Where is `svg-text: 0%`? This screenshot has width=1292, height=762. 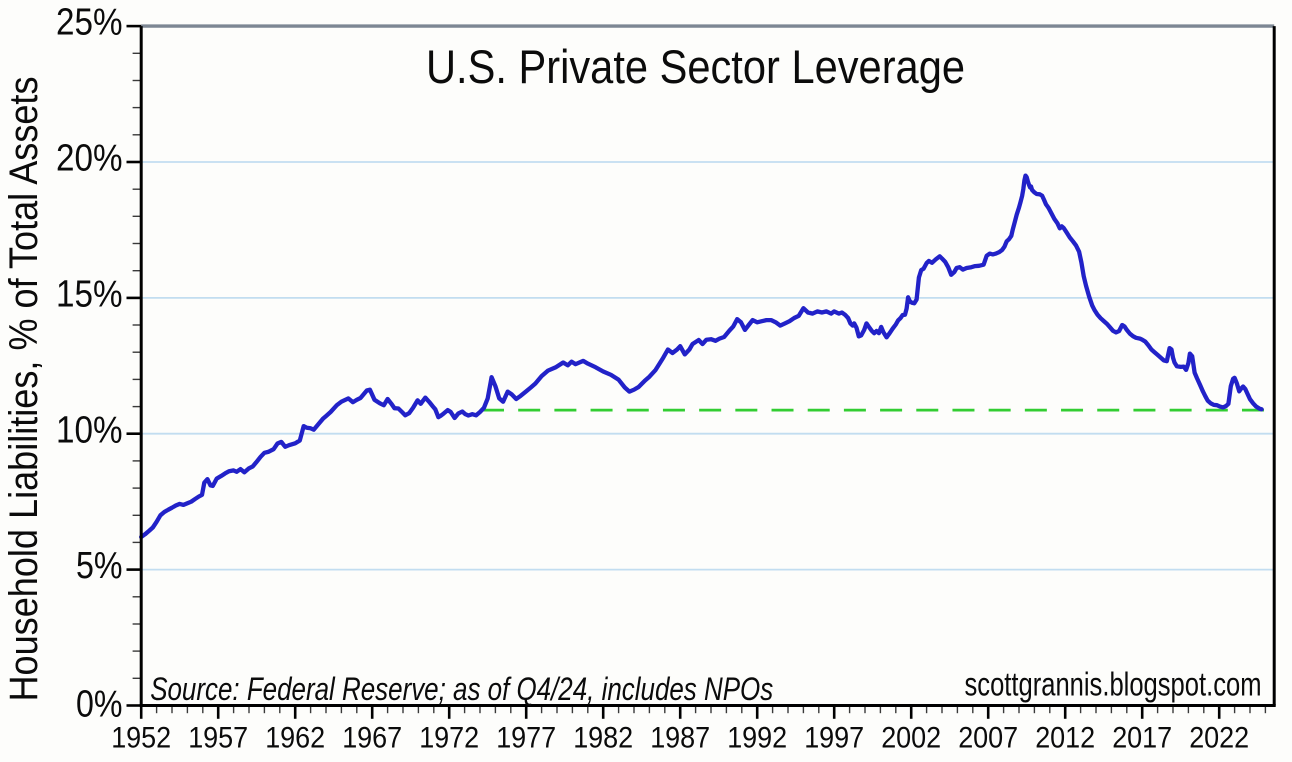 svg-text: 0% is located at coordinates (99, 705).